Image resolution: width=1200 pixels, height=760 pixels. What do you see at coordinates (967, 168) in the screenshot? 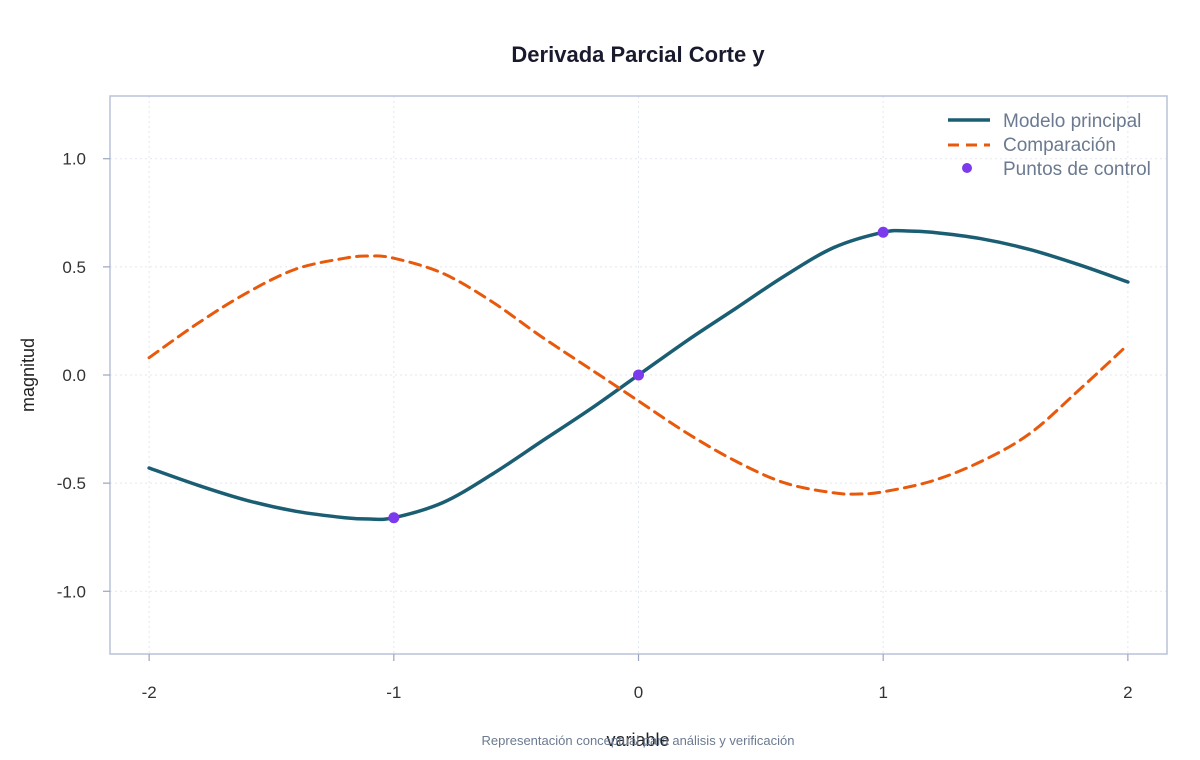
I see `legend-marker-puntos` at bounding box center [967, 168].